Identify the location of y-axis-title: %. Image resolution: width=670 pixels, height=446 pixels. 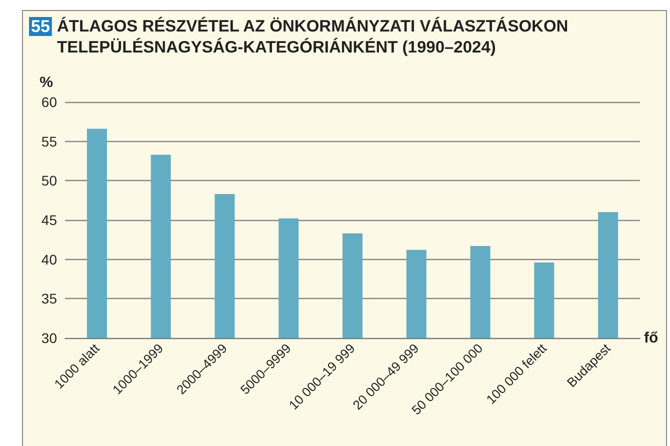
(46, 82).